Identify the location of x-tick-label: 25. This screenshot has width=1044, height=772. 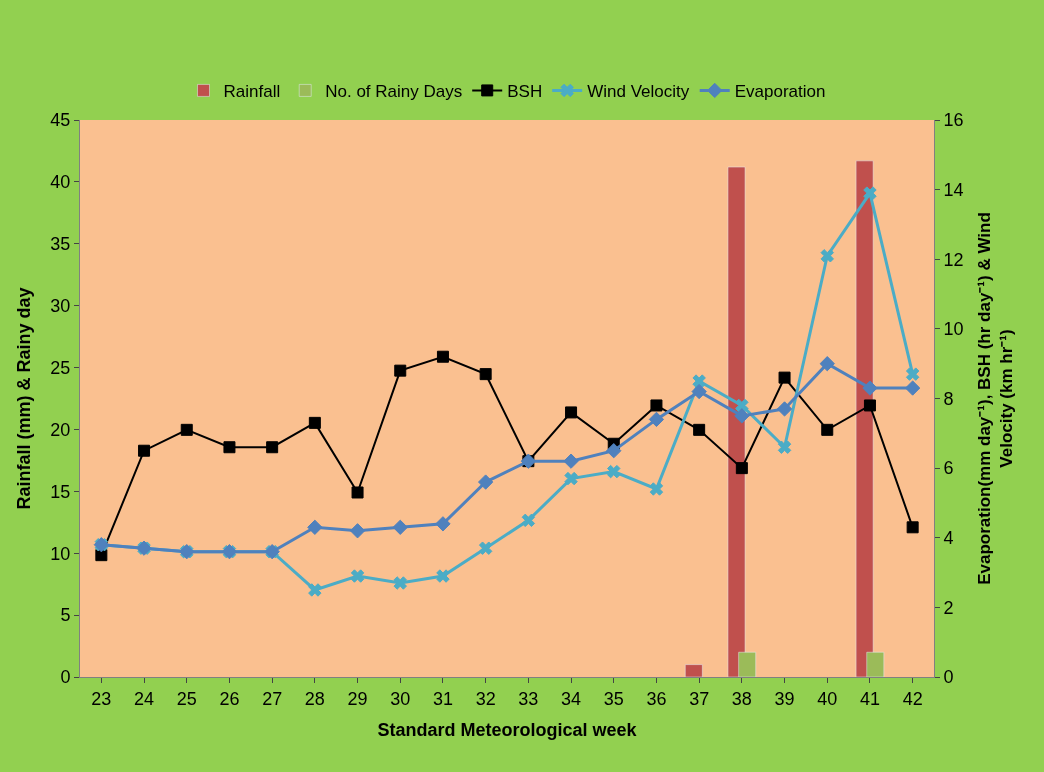
(186, 698).